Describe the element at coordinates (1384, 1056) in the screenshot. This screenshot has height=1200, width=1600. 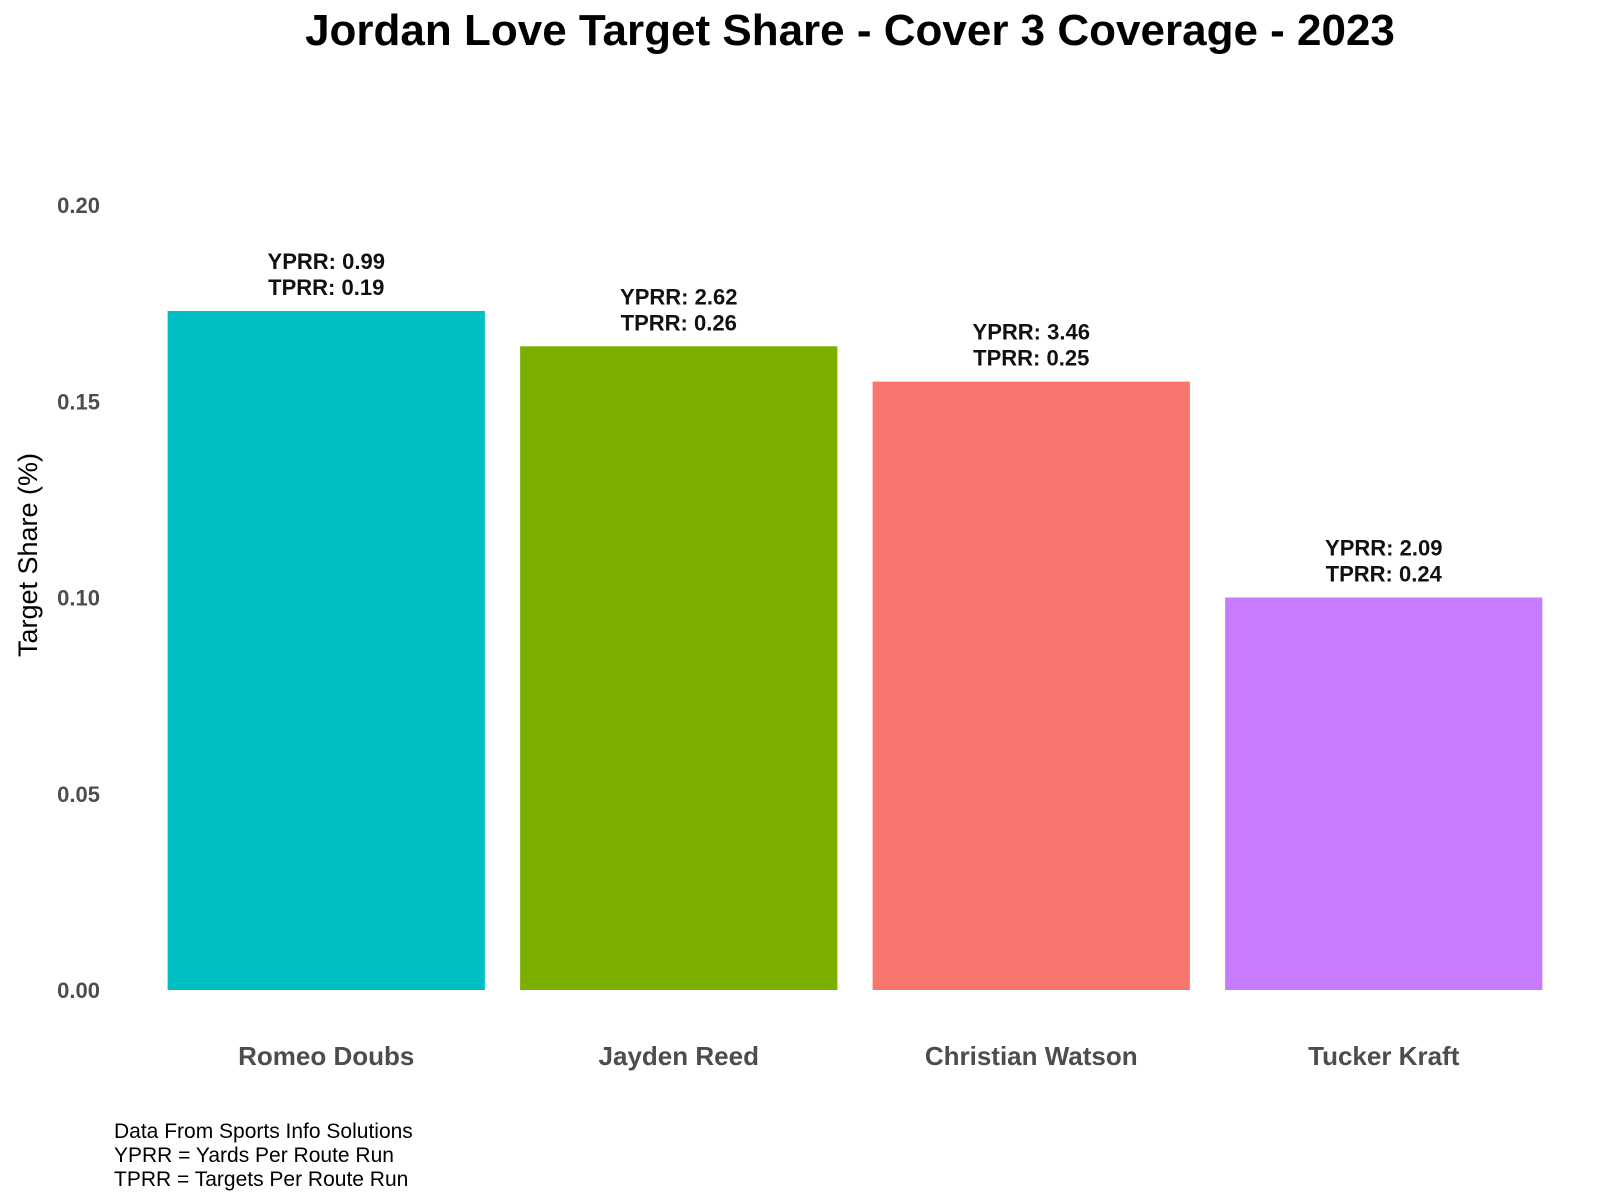
I see `x-tick-label: Tucker Kraft` at that location.